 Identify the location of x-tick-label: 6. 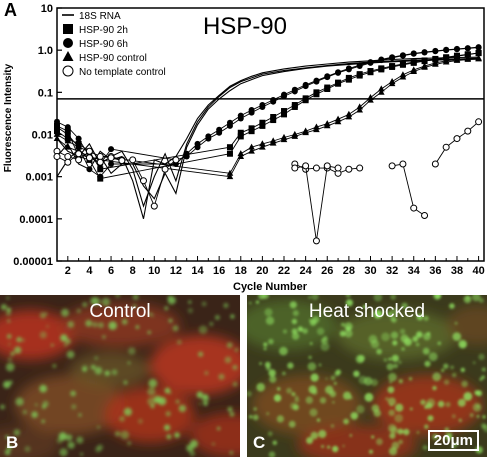
(111, 271).